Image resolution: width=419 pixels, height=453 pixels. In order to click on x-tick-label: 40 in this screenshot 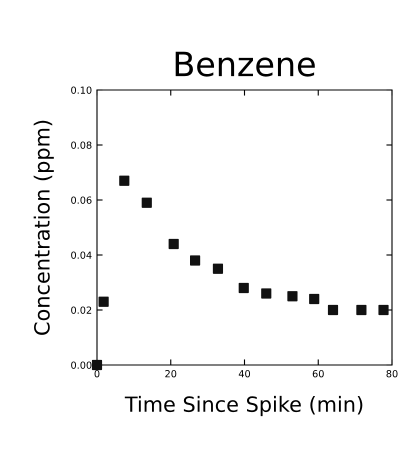, I will do `click(244, 374)`.